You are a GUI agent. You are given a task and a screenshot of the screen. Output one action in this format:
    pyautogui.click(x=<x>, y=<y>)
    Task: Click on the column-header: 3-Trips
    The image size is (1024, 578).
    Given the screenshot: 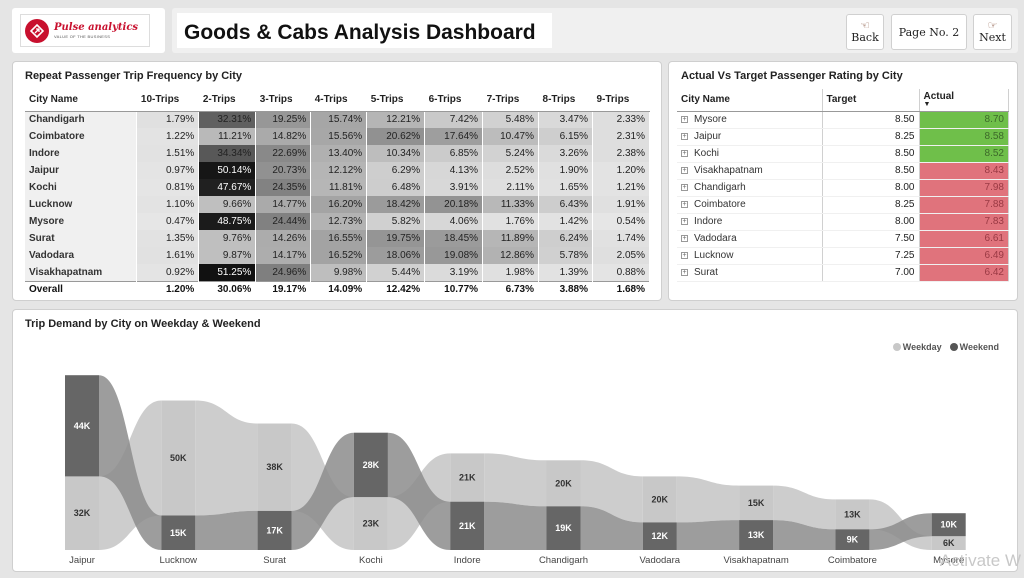 What is the action you would take?
    pyautogui.click(x=283, y=100)
    